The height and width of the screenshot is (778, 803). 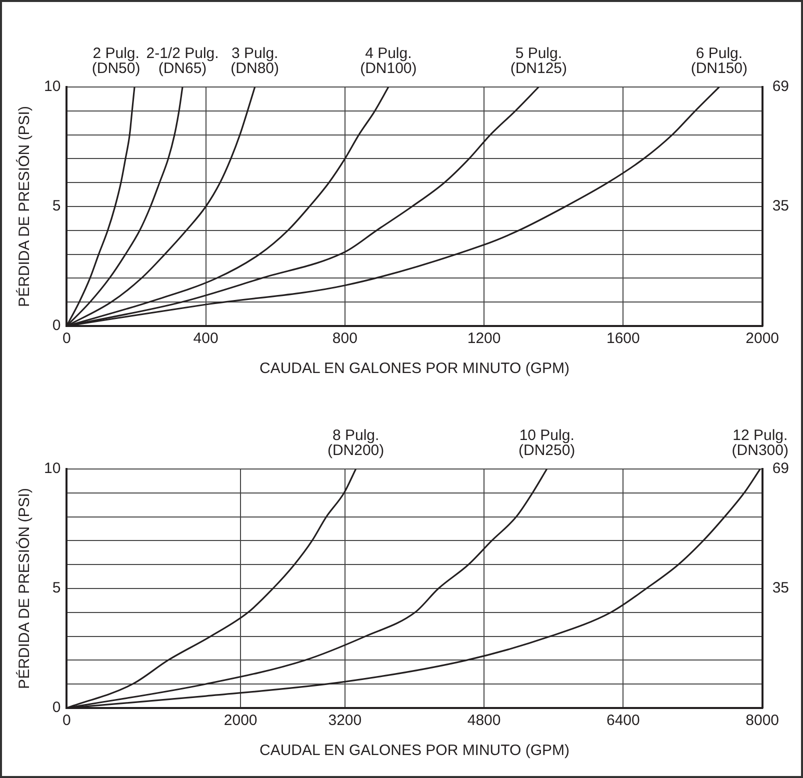 What do you see at coordinates (760, 443) in the screenshot?
I see `series-label: 12 Pulg. (DN300)` at bounding box center [760, 443].